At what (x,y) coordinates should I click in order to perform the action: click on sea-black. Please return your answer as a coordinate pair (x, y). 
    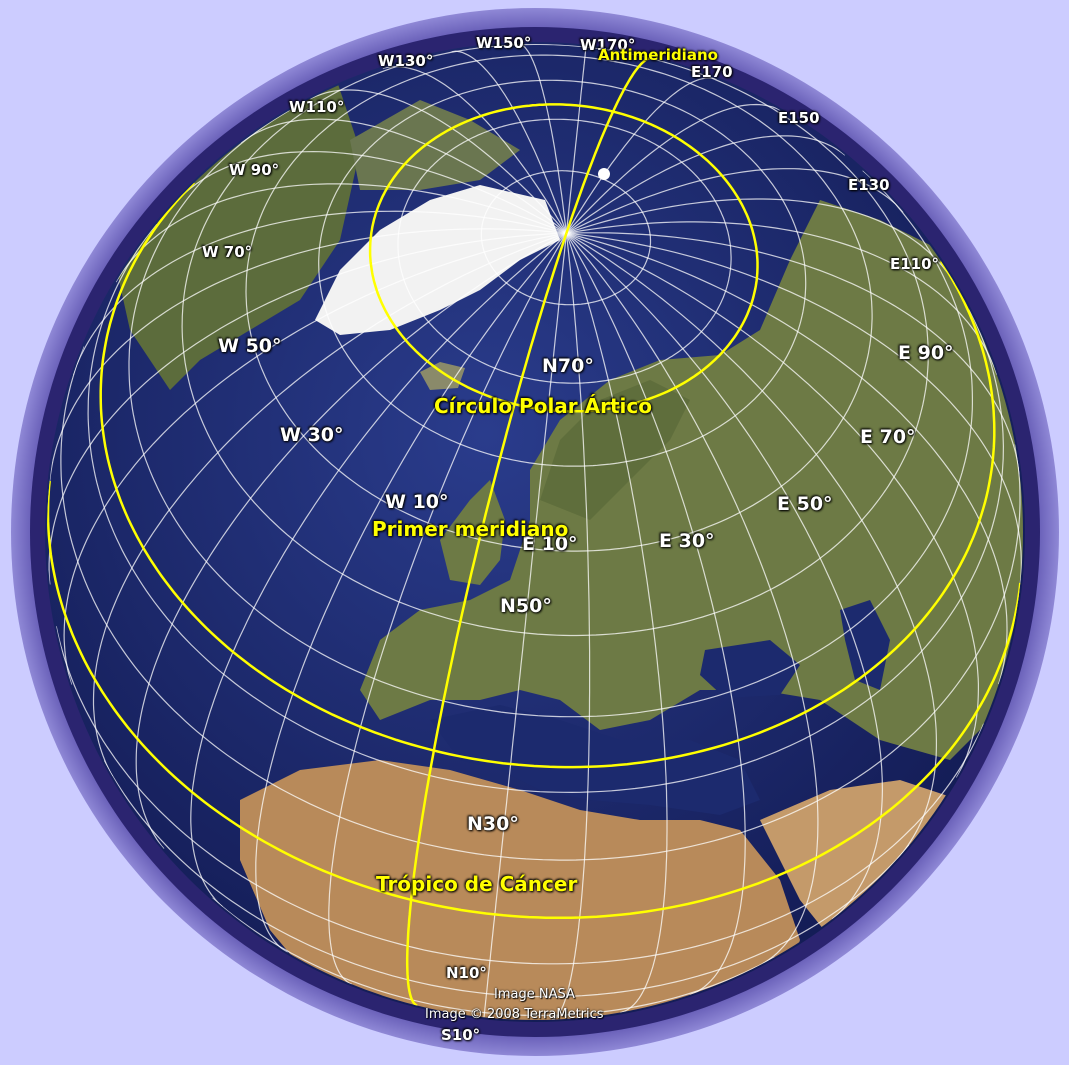
    Looking at the image, I should click on (750, 669).